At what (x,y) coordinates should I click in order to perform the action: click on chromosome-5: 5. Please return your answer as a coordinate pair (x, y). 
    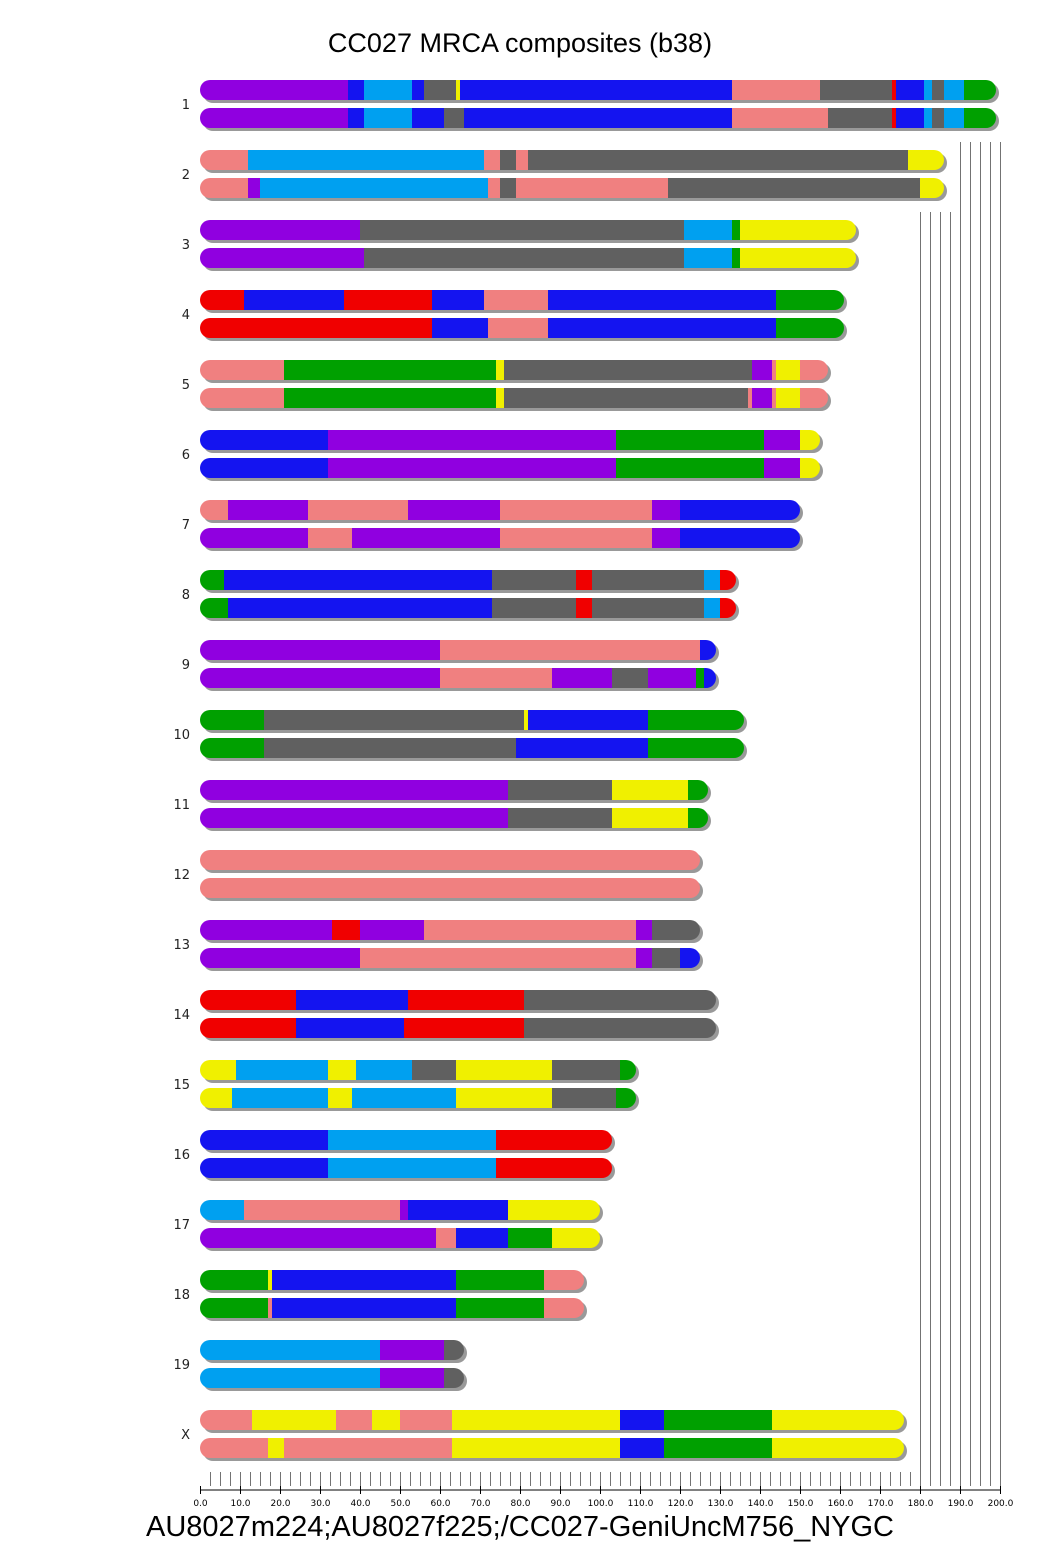
    Looking at the image, I should click on (506, 385).